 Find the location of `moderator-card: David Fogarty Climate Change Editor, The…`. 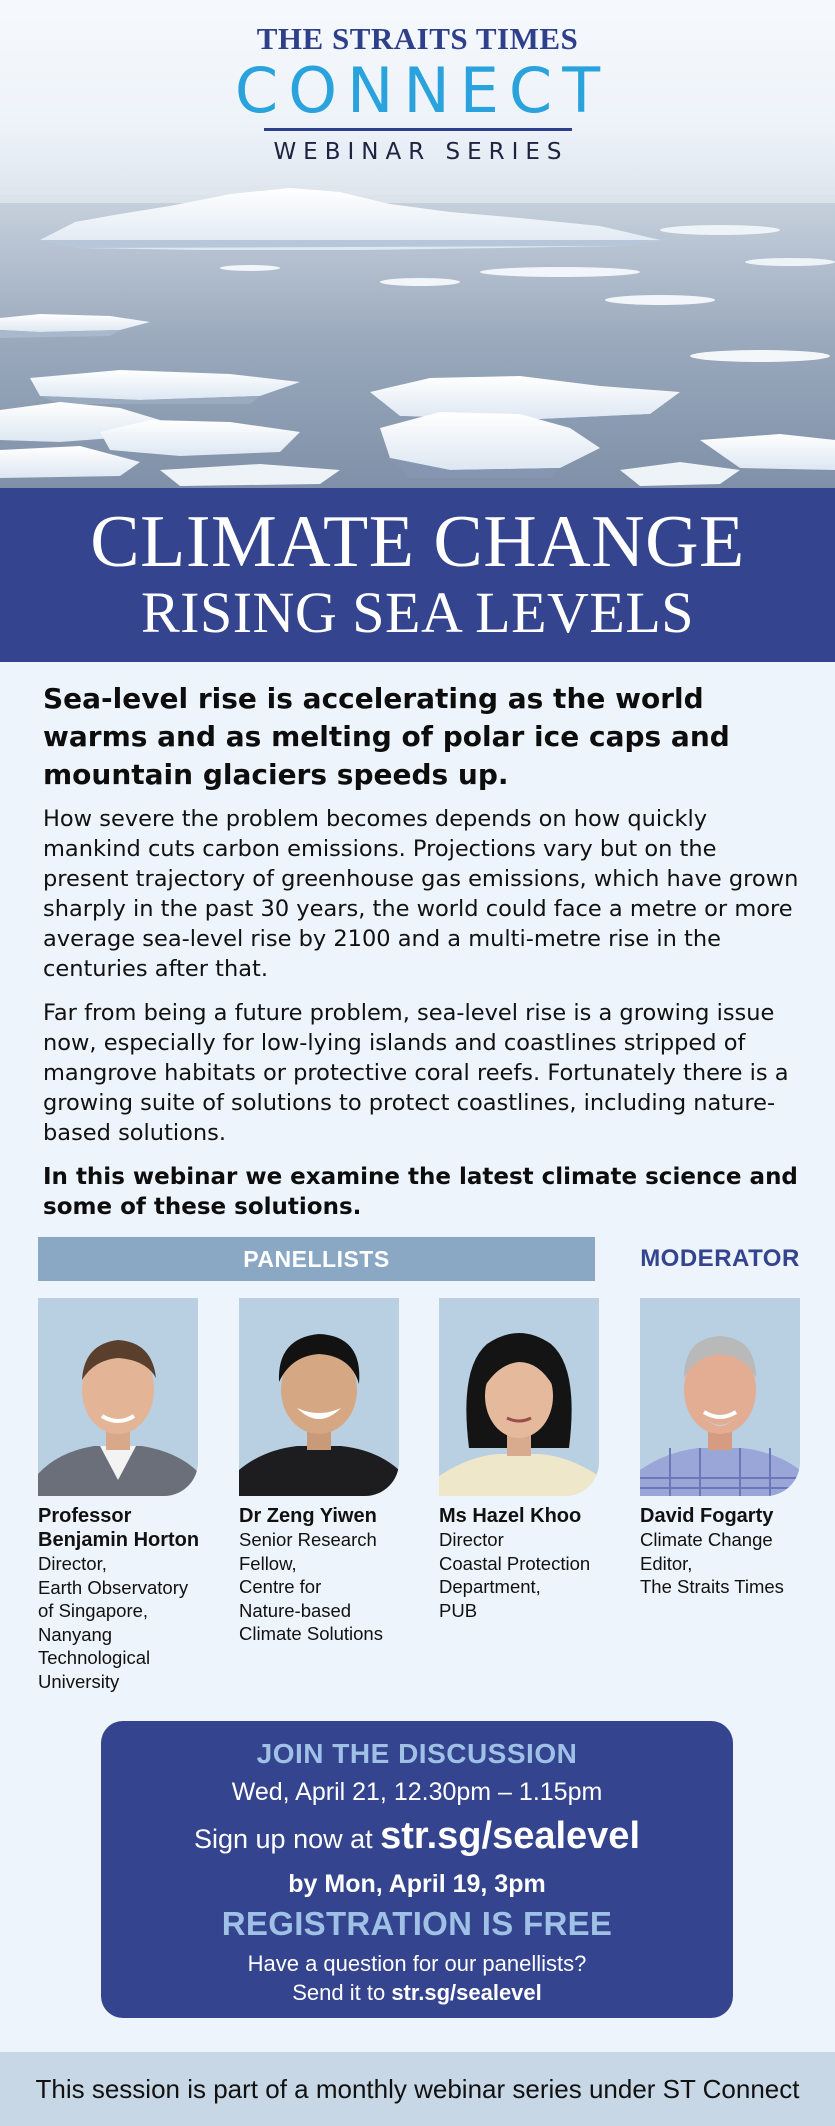

moderator-card: David Fogarty Climate Change Editor, The… is located at coordinates (725, 1448).